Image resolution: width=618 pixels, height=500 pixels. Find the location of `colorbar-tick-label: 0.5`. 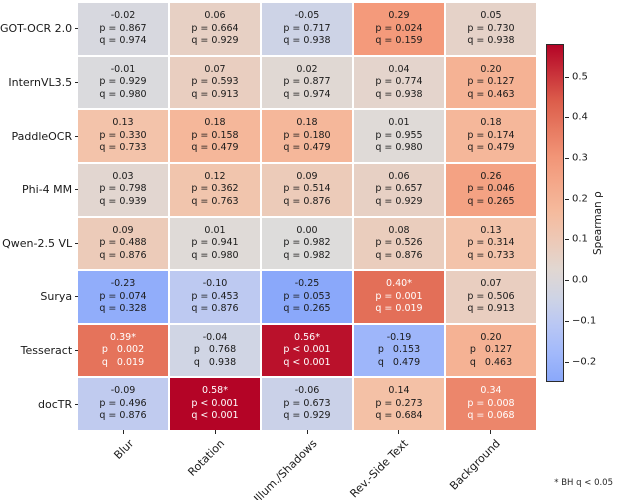

colorbar-tick-label: 0.5 is located at coordinates (580, 77).